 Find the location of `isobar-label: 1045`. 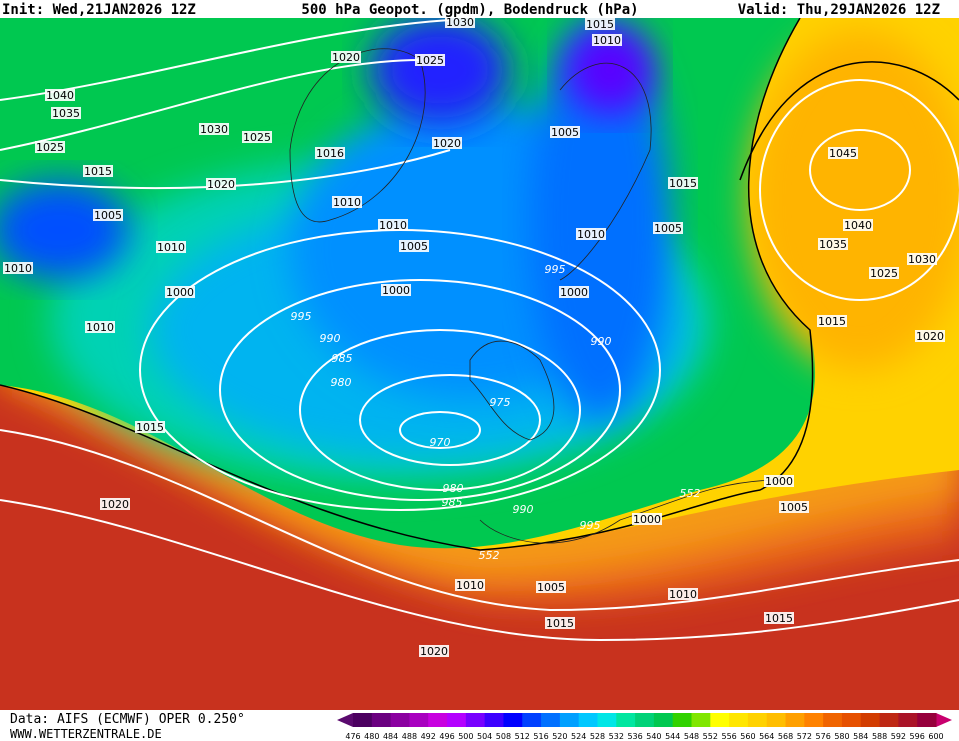

isobar-label: 1045 is located at coordinates (843, 153).